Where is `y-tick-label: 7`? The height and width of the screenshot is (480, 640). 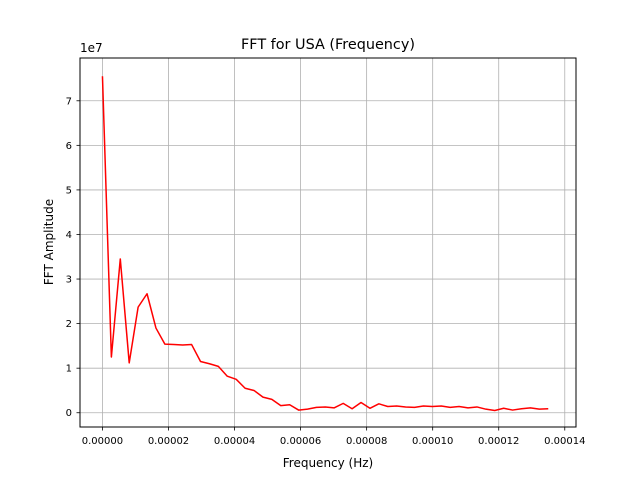
y-tick-label: 7 is located at coordinates (69, 101).